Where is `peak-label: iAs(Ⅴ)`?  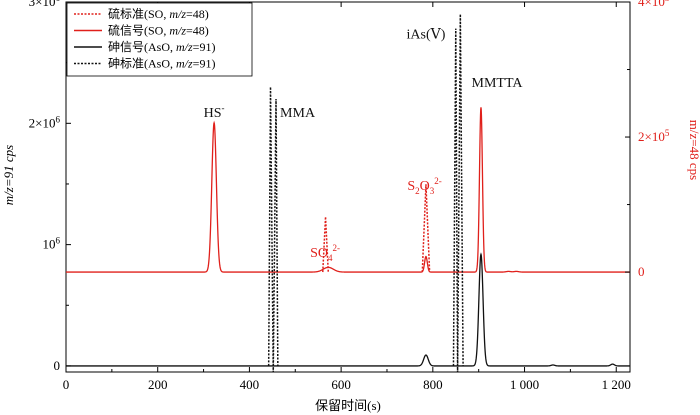
peak-label: iAs(Ⅴ) is located at coordinates (426, 34).